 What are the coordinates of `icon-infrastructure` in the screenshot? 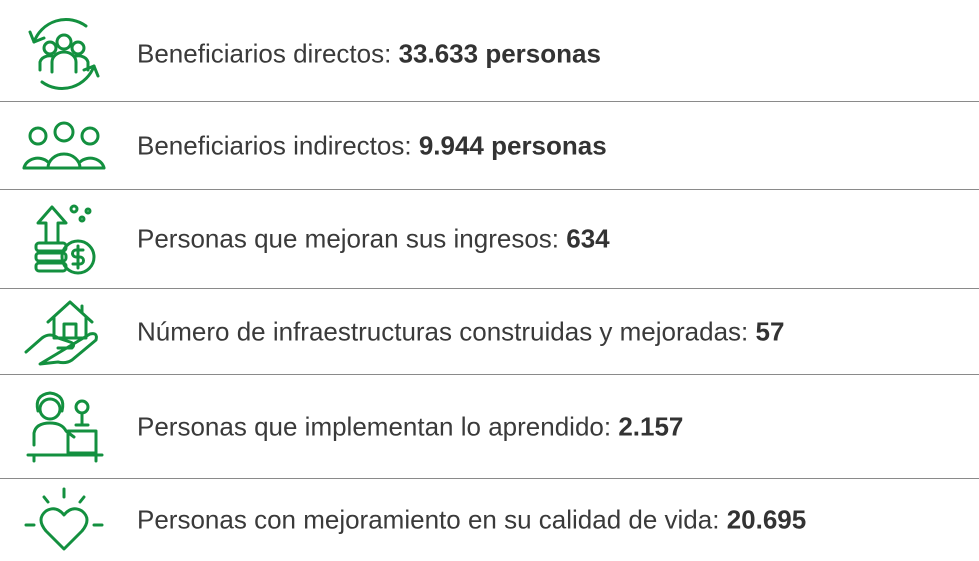 It's located at (61, 332).